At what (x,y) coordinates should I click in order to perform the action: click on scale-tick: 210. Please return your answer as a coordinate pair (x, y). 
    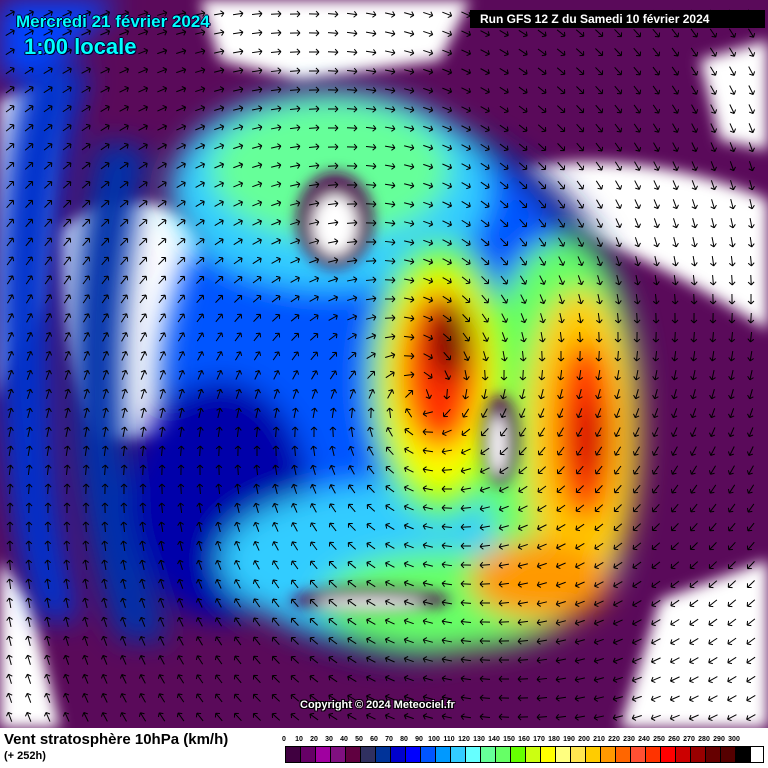
    Looking at the image, I should click on (599, 739).